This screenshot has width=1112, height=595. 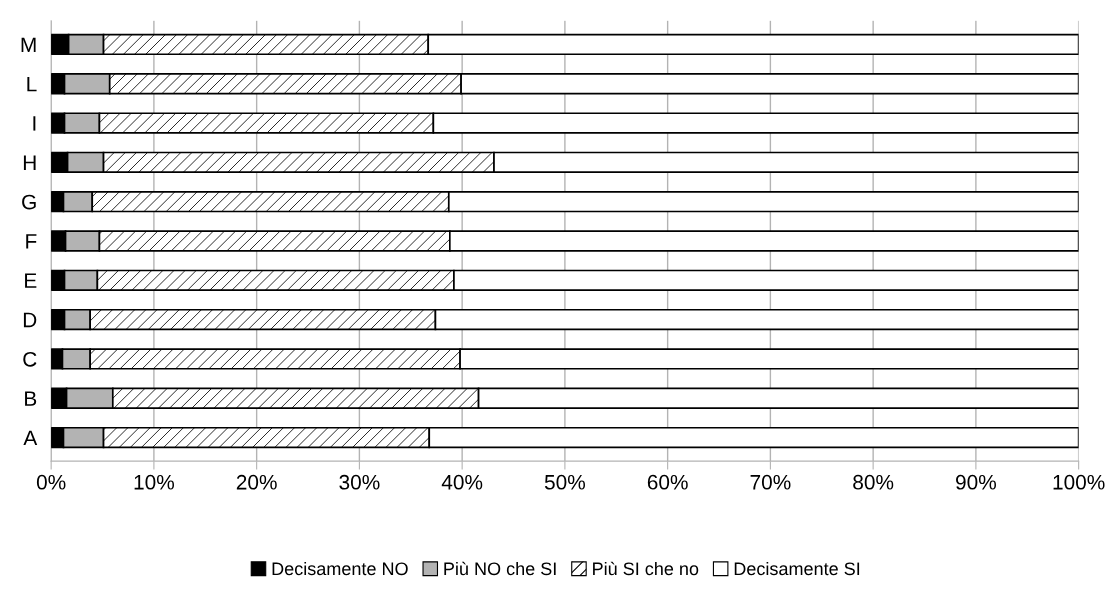 What do you see at coordinates (30, 359) in the screenshot?
I see `y-tick-label: C` at bounding box center [30, 359].